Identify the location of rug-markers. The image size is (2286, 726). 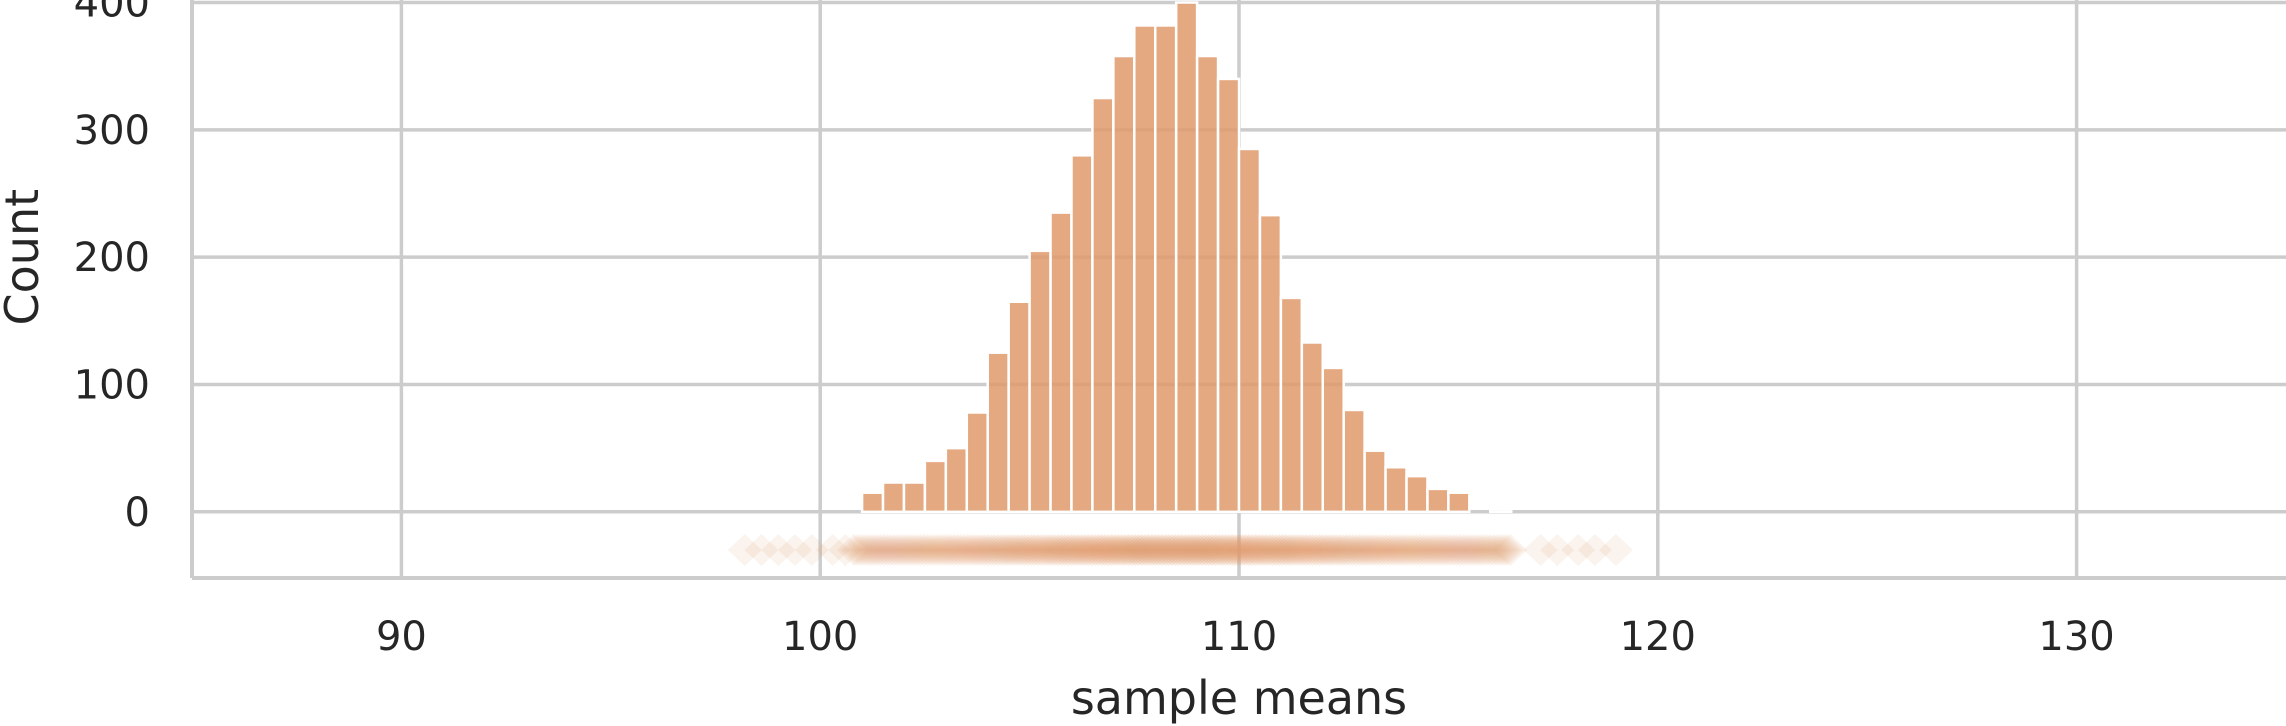
(1180, 549).